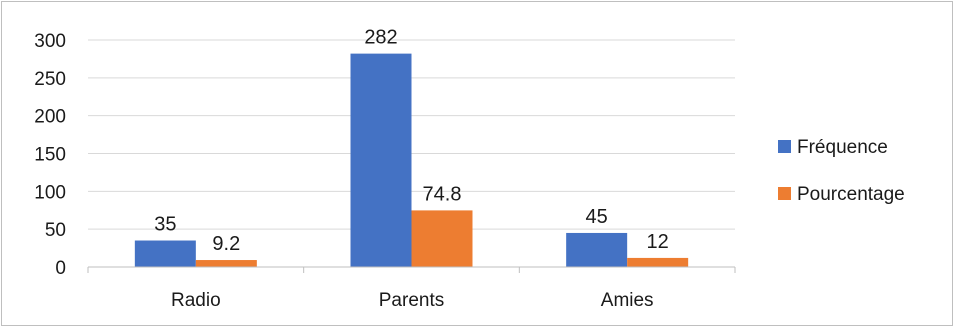 This screenshot has width=956, height=329. What do you see at coordinates (597, 249) in the screenshot?
I see `bar-fr-quence-amies` at bounding box center [597, 249].